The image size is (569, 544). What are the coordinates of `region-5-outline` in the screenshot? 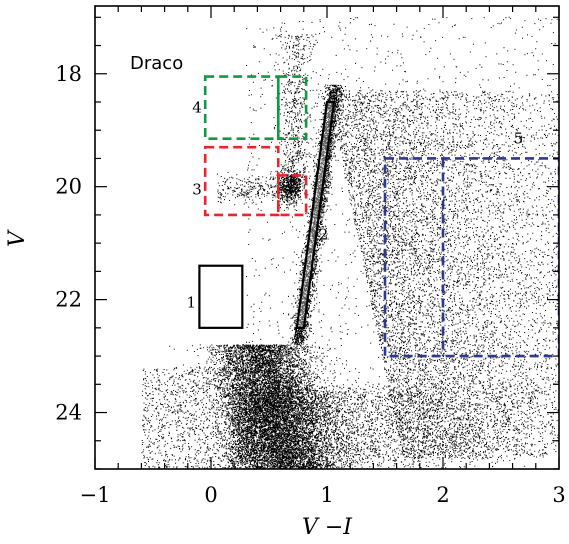 It's located at (471, 257).